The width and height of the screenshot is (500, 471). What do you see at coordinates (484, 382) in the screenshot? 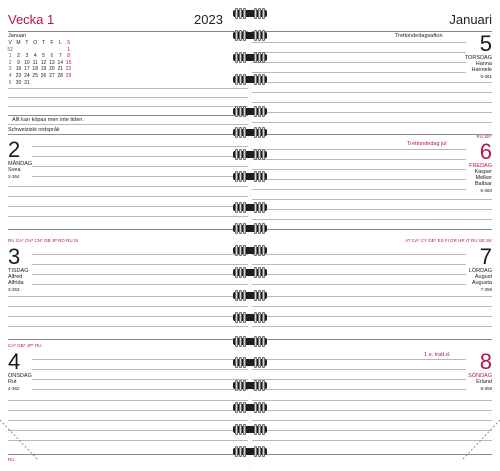
I see `name-day-sun: Erland` at bounding box center [484, 382].